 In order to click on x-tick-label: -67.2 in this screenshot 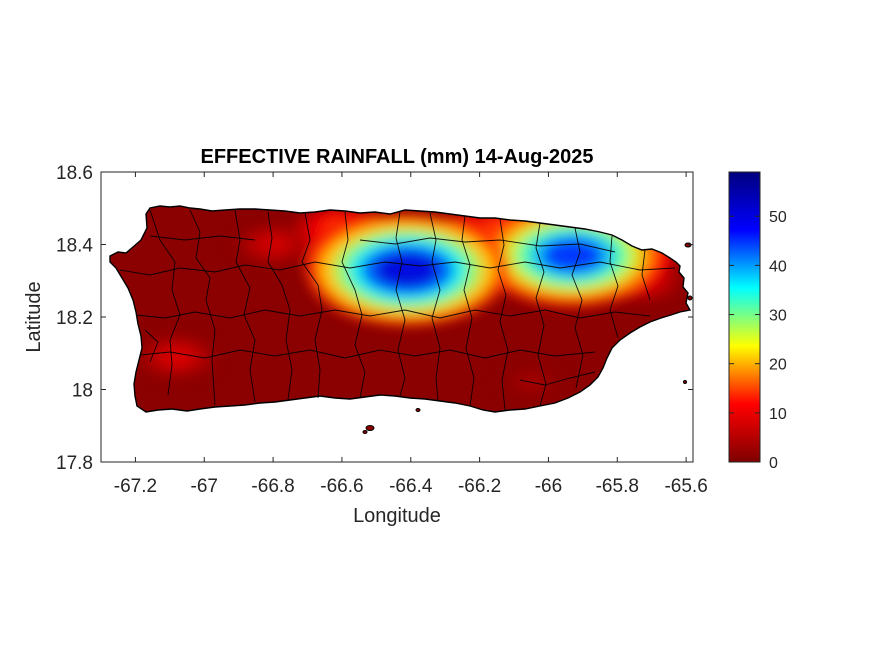, I will do `click(135, 486)`.